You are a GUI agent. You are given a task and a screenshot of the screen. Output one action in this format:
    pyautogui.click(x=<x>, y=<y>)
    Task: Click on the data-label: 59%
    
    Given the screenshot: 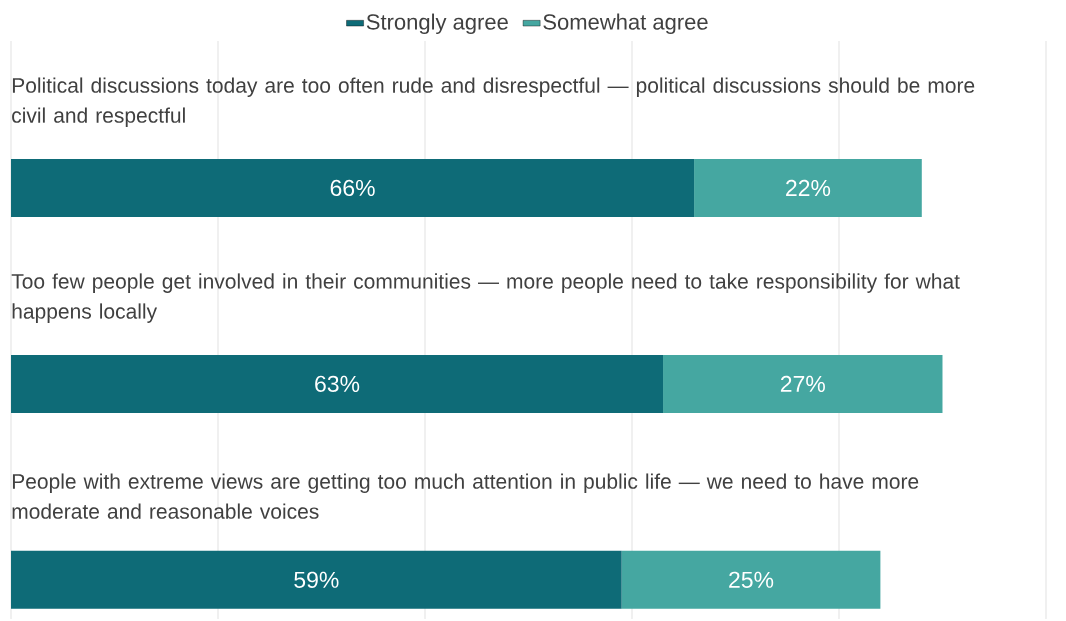 What is the action you would take?
    pyautogui.click(x=316, y=579)
    